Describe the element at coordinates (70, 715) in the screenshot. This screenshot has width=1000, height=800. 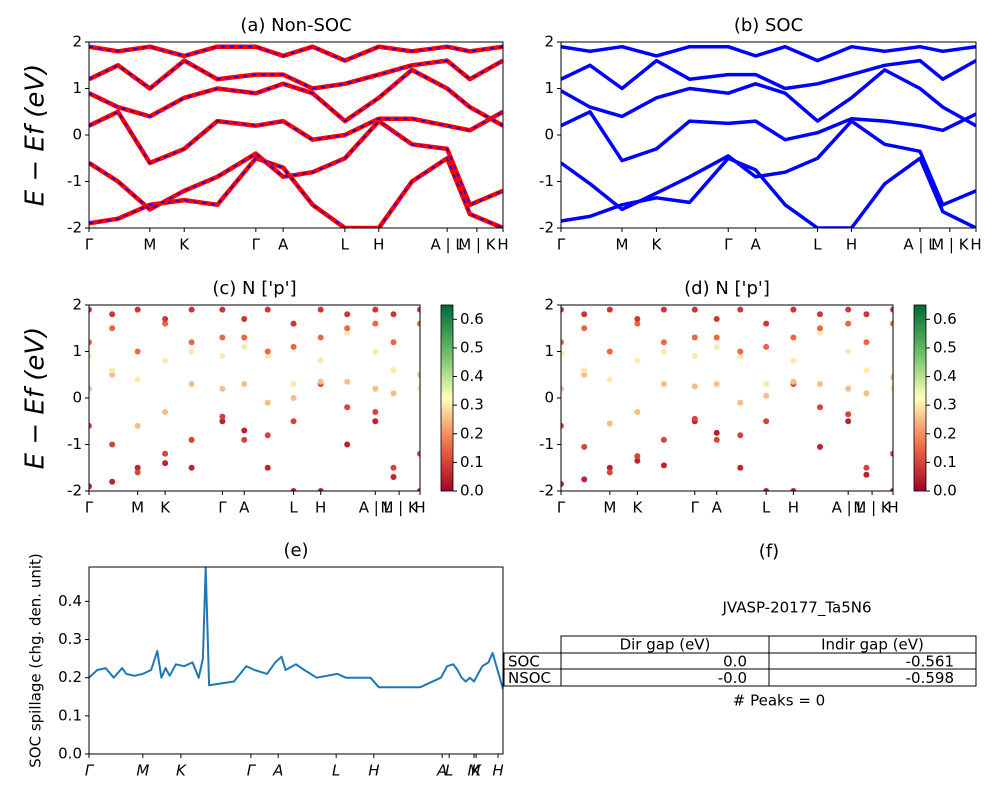
I see `y-tick-label: 0.1` at that location.